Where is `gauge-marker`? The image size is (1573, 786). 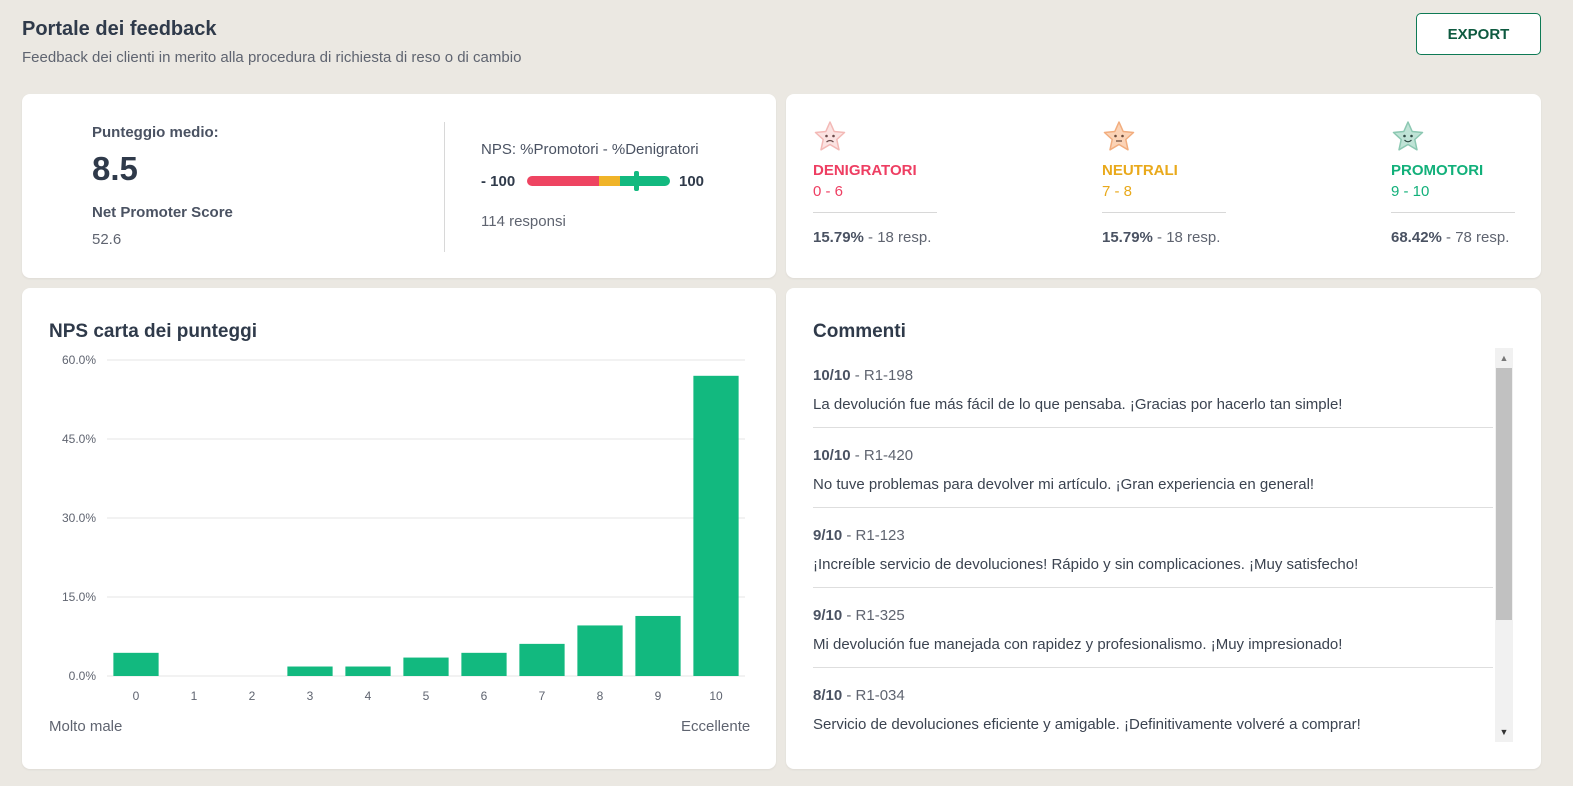
gauge-marker is located at coordinates (636, 181).